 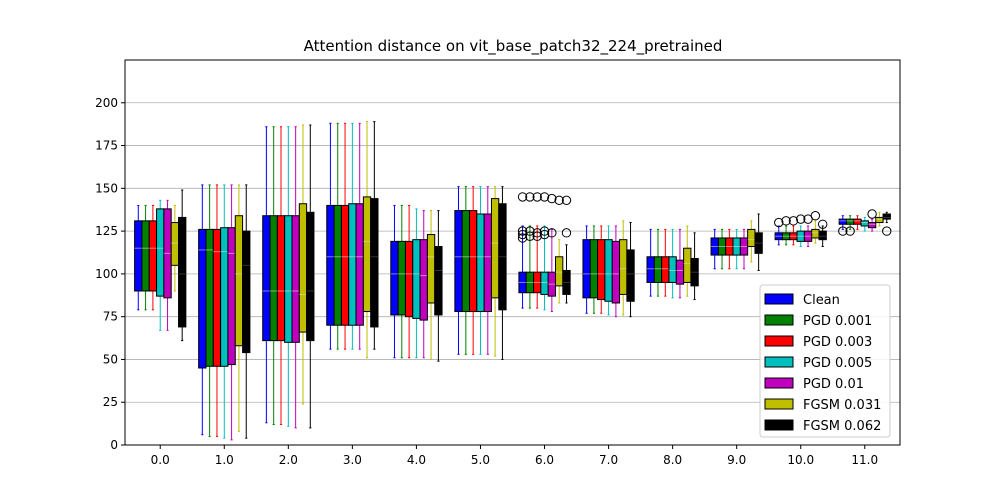 What do you see at coordinates (736, 460) in the screenshot?
I see `x-tick-label: 9.0` at bounding box center [736, 460].